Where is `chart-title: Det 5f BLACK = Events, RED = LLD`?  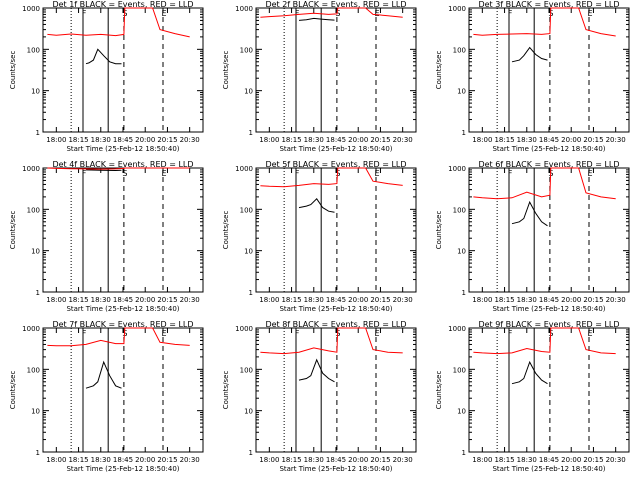
chart-title: Det 5f BLACK = Events, RED = LLD is located at coordinates (335, 164).